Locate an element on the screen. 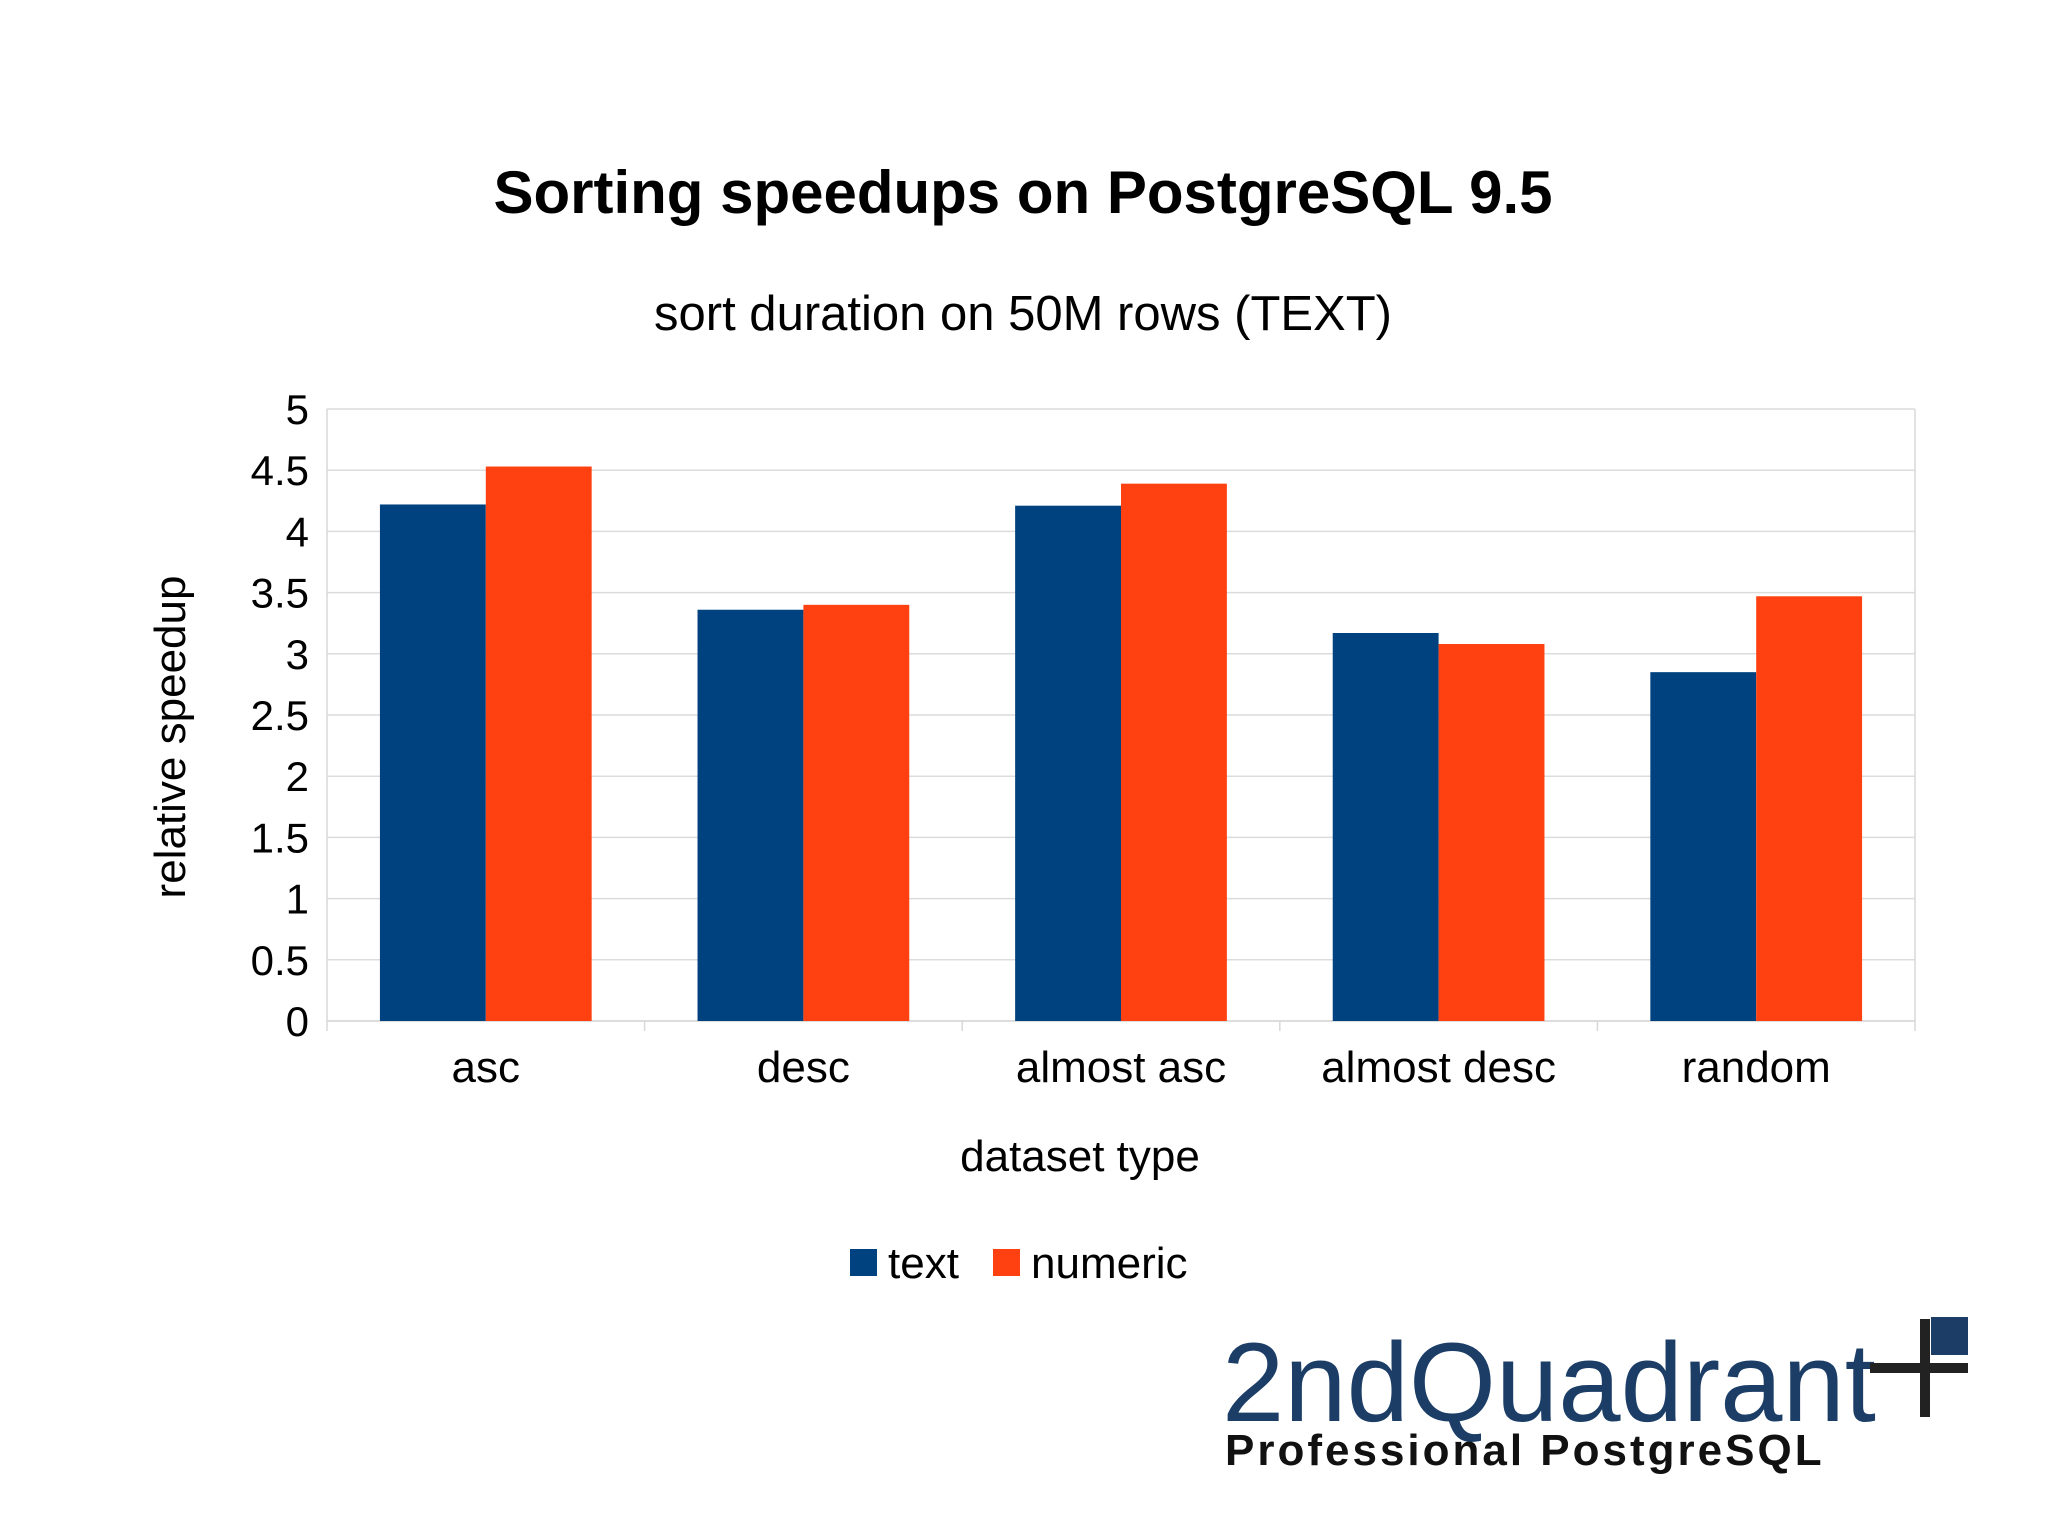 The image size is (2048, 1535). company-logo: 2ndQuadrant Professional PostgreSQL is located at coordinates (1595, 1396).